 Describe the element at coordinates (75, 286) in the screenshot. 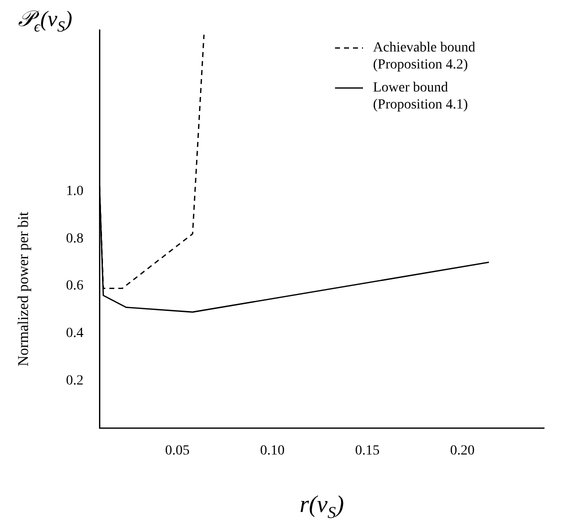

I see `y-tick-label: 0.6` at that location.